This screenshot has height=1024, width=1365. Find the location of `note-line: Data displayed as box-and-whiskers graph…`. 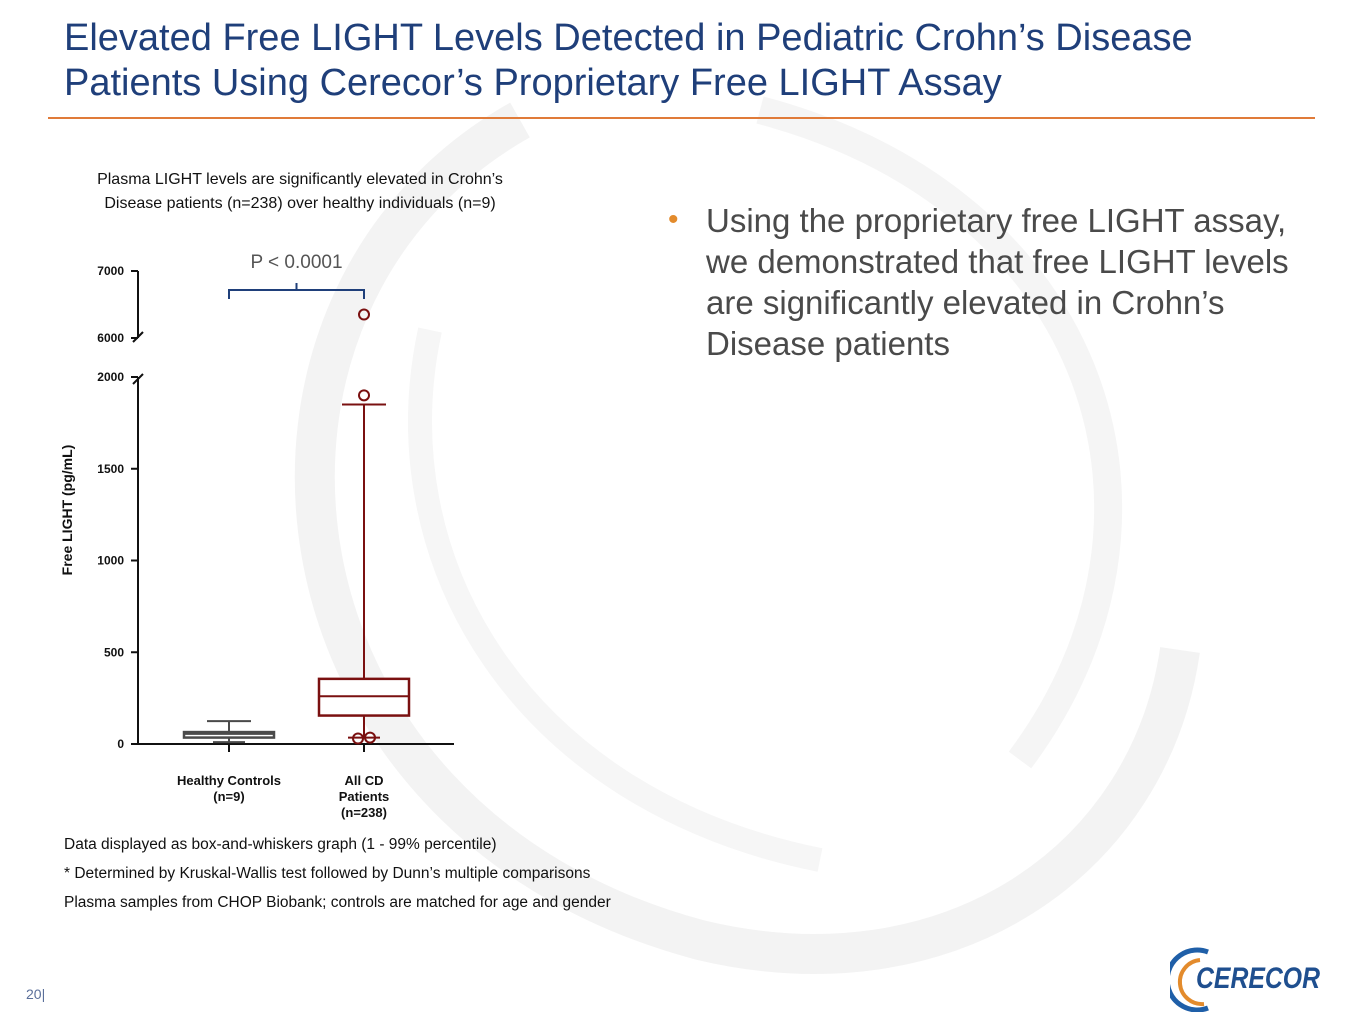

note-line: Data displayed as box-and-whiskers graph… is located at coordinates (280, 844).